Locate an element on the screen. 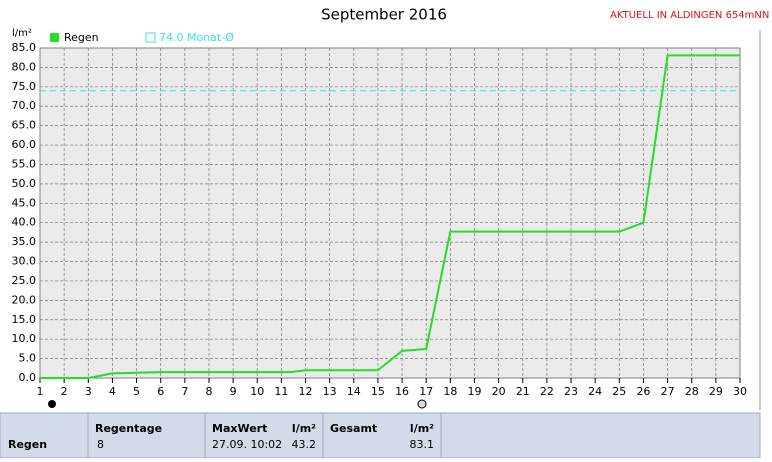 This screenshot has width=772, height=462. x-tick-label: 1 is located at coordinates (40, 391).